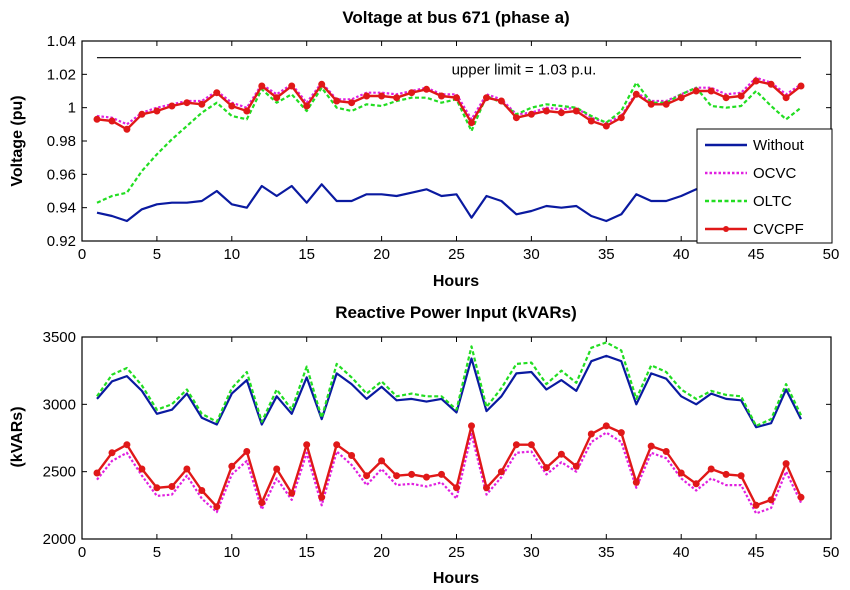 This screenshot has width=850, height=590. I want to click on y-tick-label: 0.92, so click(61, 241).